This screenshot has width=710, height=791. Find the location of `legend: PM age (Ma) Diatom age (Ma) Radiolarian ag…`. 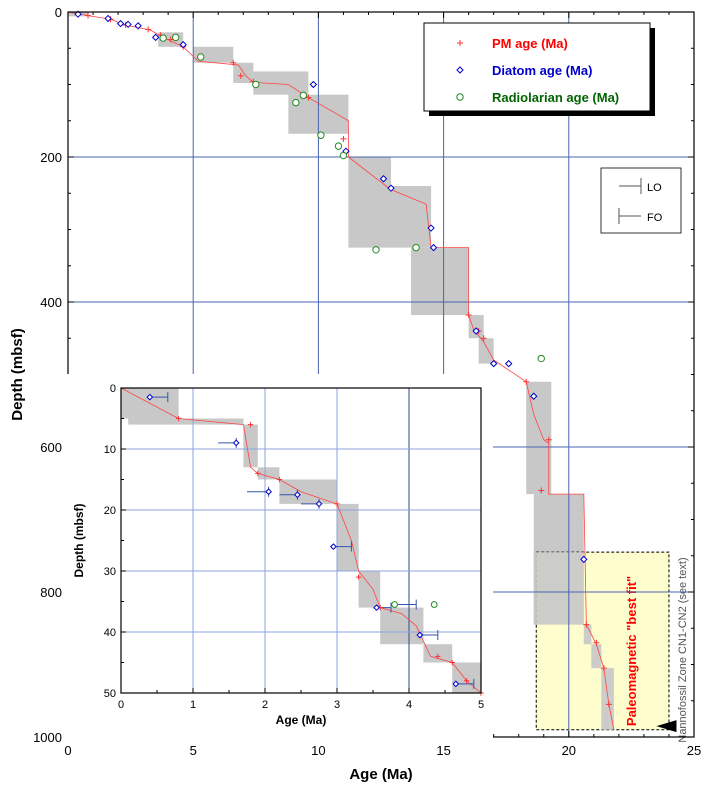

legend: PM age (Ma) Diatom age (Ma) Radiolarian ag… is located at coordinates (539, 69).